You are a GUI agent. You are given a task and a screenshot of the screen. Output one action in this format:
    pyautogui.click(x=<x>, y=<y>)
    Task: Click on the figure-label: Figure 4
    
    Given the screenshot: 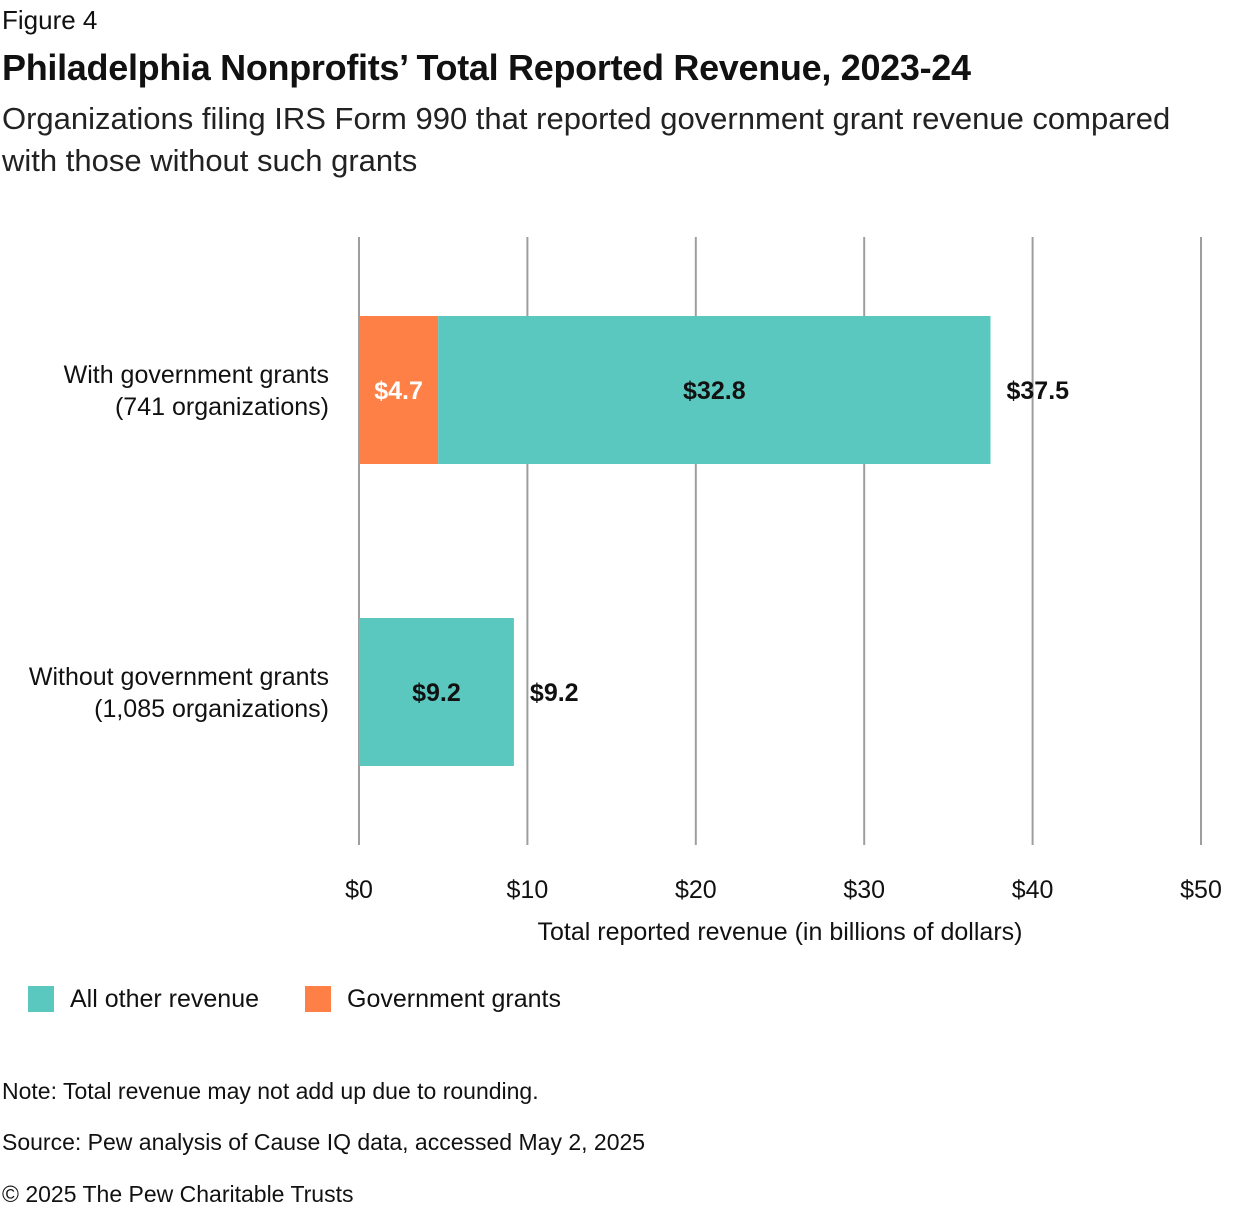 What is the action you would take?
    pyautogui.click(x=50, y=20)
    